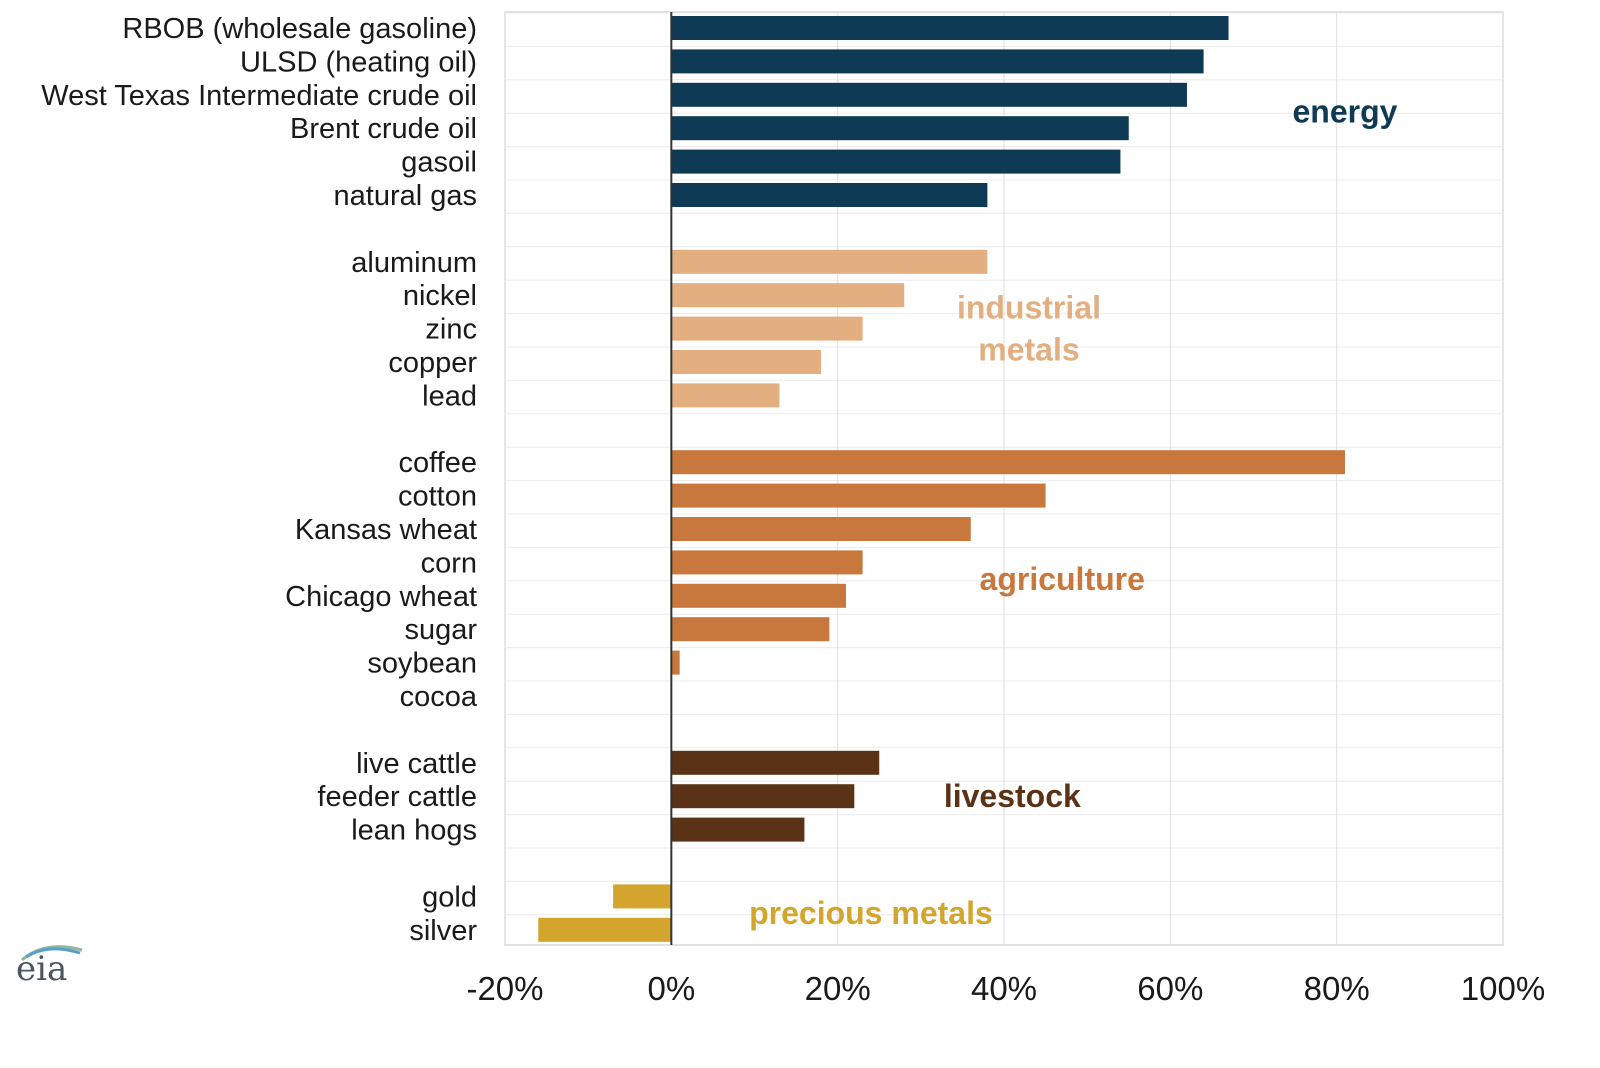 Image resolution: width=1600 pixels, height=1068 pixels. Describe the element at coordinates (449, 897) in the screenshot. I see `category-label: gold` at that location.